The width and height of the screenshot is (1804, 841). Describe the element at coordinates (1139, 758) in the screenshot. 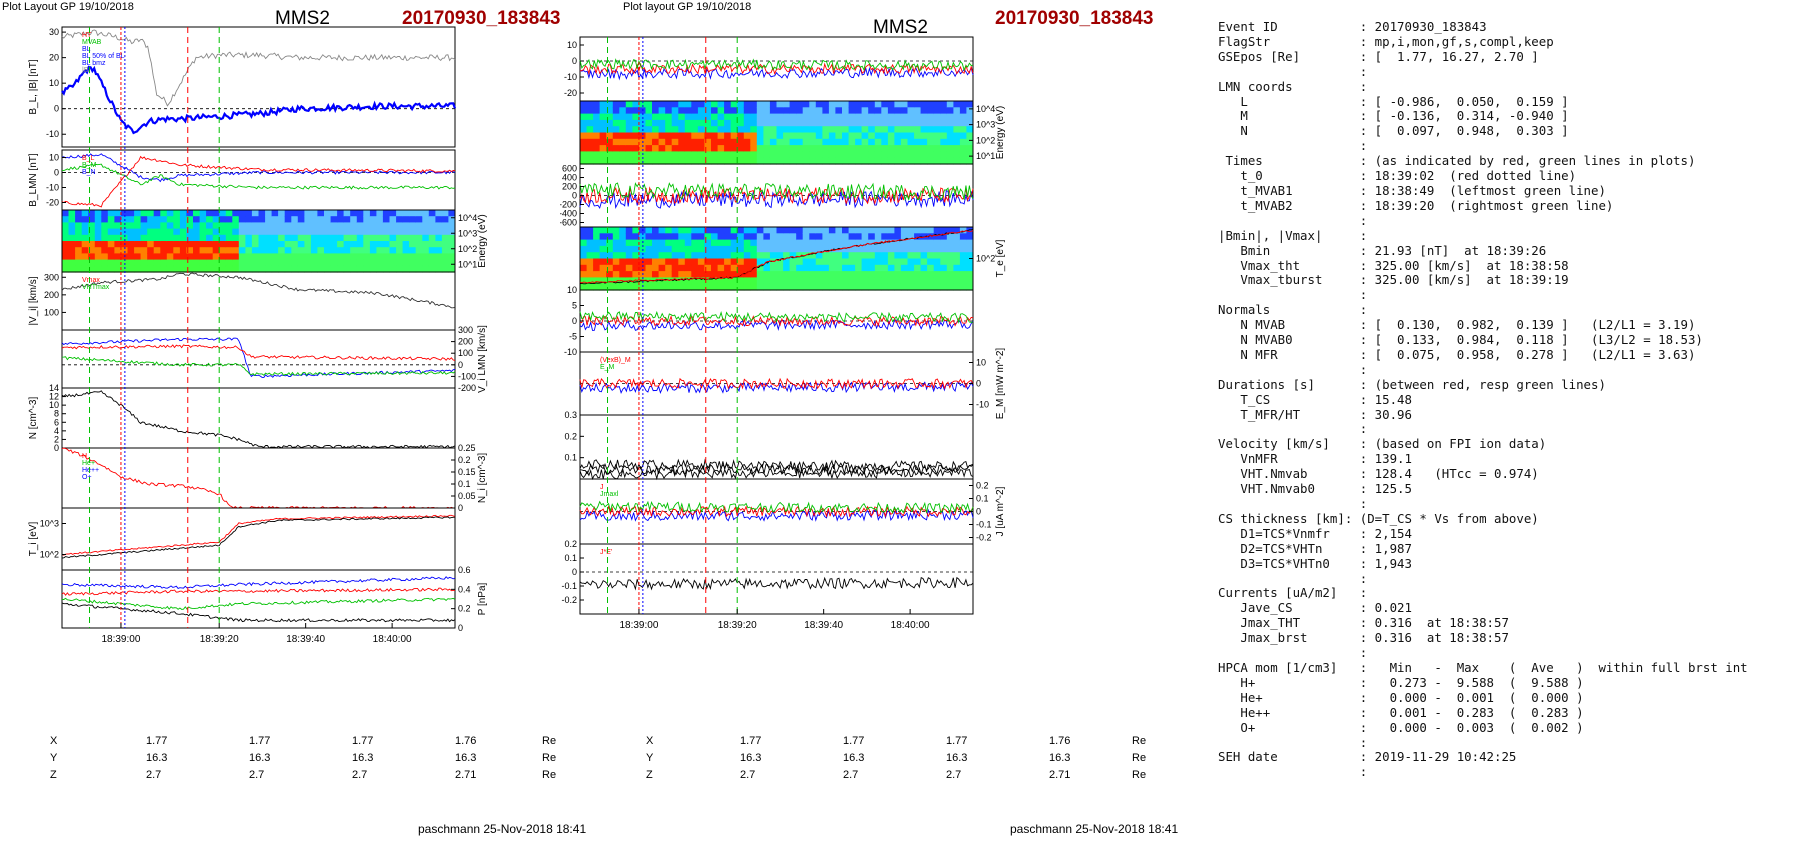

I see `right-pos-y-unit: Re` at that location.